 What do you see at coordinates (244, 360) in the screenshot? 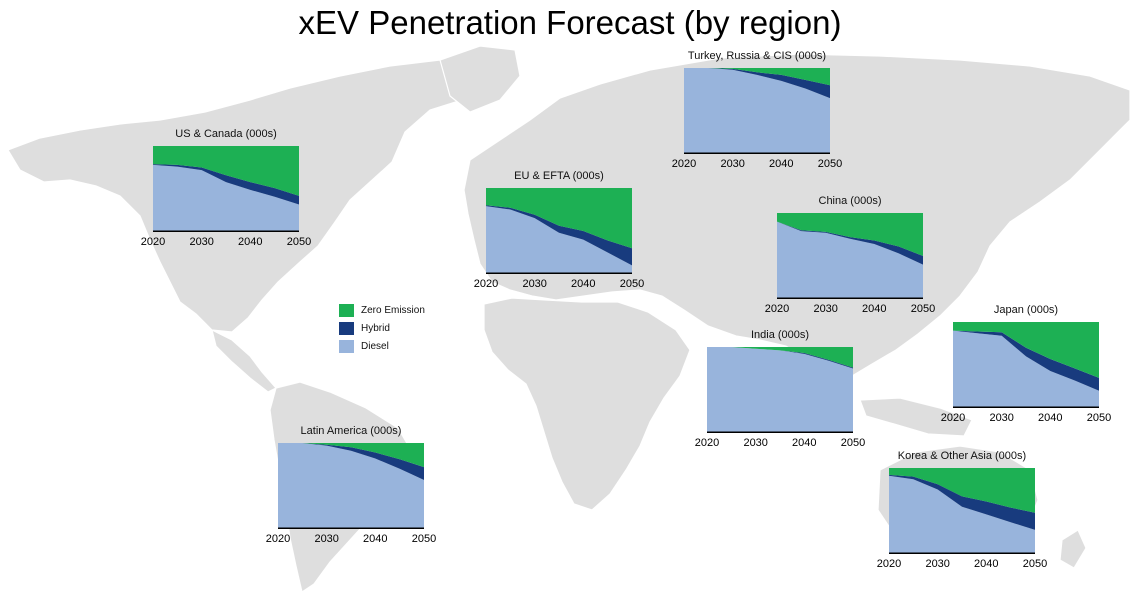
I see `central-america-landmass` at bounding box center [244, 360].